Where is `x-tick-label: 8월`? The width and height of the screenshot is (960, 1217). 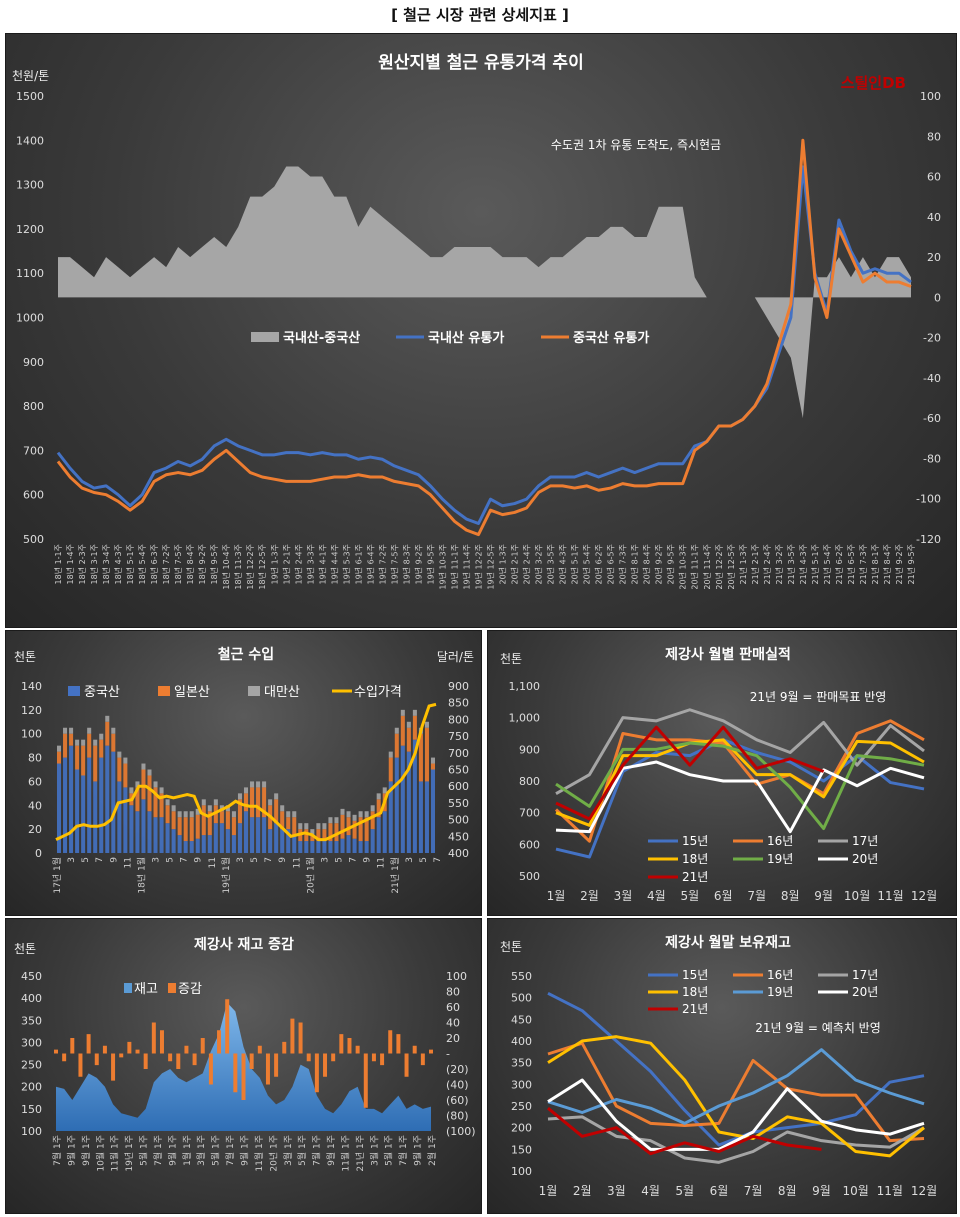
x-tick-label: 8월 is located at coordinates (790, 896).